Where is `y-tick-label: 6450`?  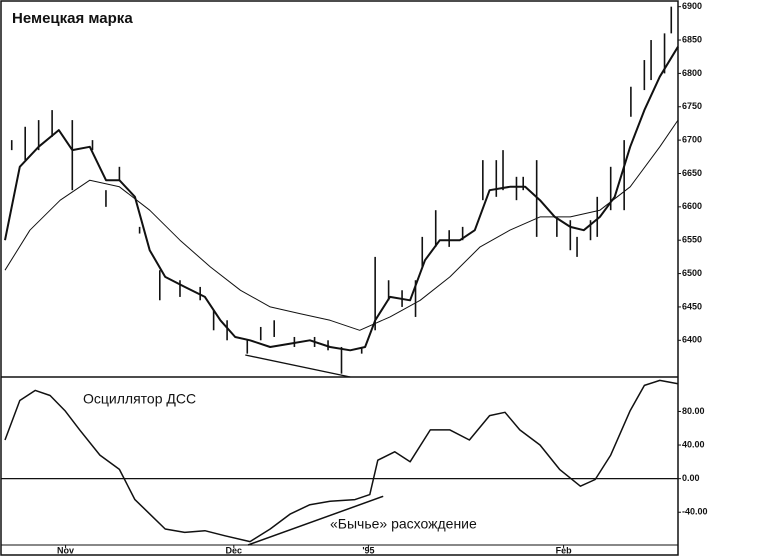
y-tick-label: 6450 is located at coordinates (692, 306).